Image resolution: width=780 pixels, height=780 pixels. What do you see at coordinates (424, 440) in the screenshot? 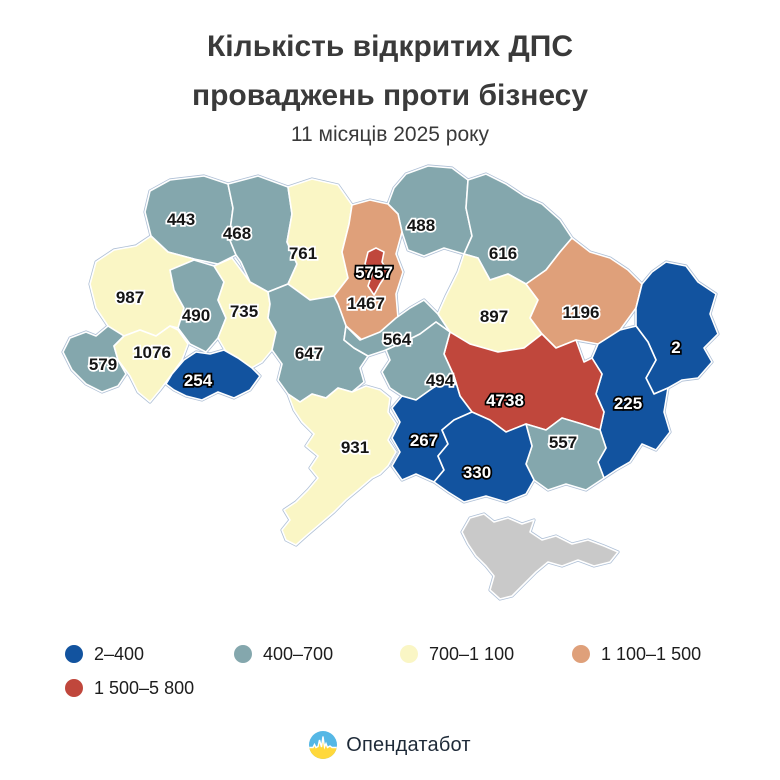
I see `region-value-mykolaiv: 267` at bounding box center [424, 440].